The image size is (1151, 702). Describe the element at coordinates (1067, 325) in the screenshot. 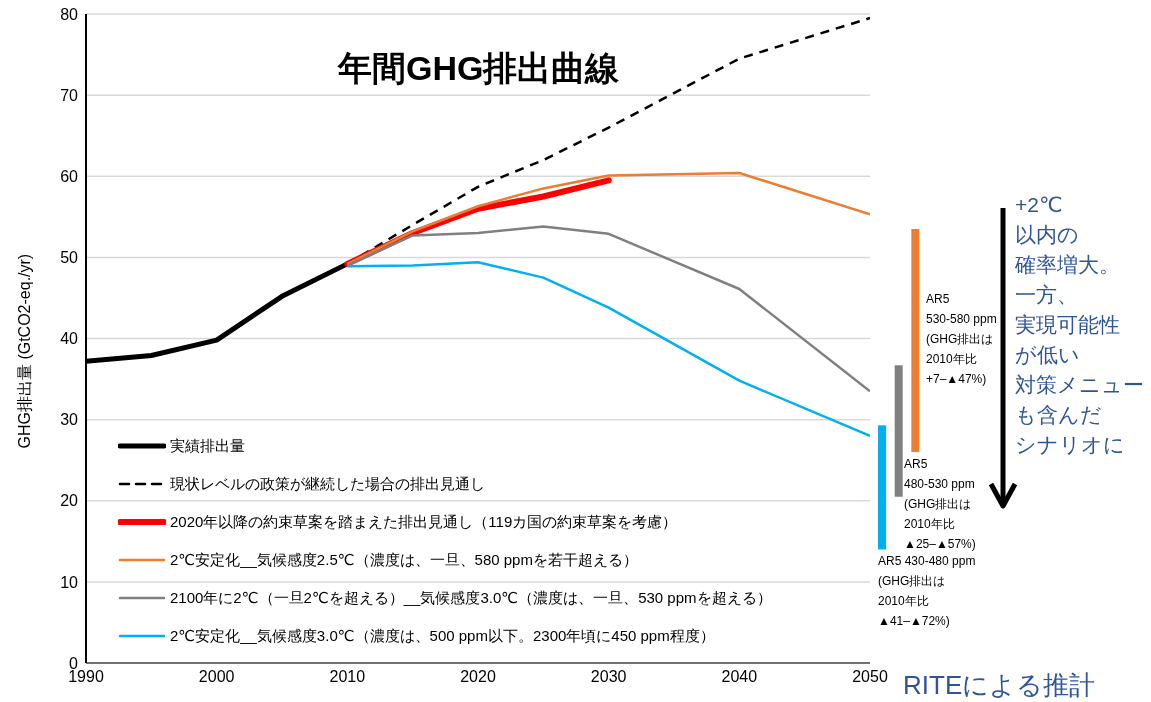

I see `text: 実現可能性` at that location.